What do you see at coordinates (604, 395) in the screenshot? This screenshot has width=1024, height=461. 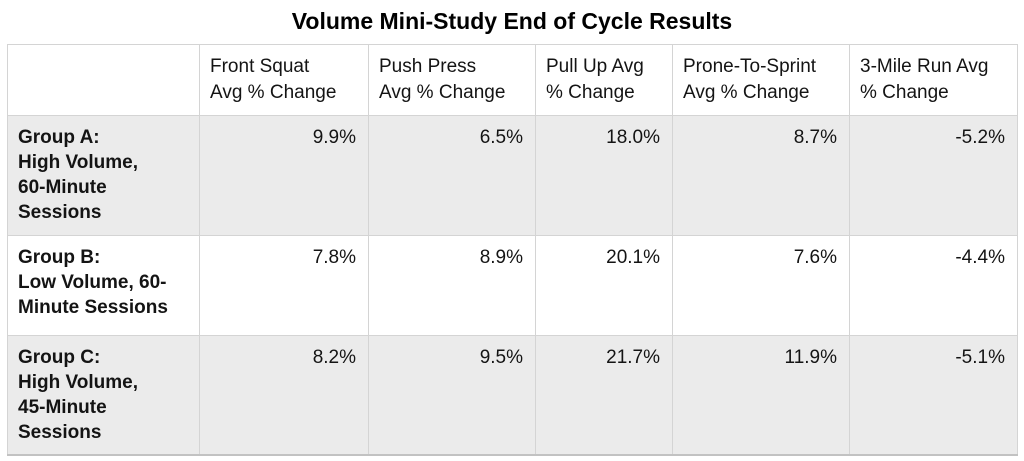 I see `cell-group-c-pull-up: 21.7%` at bounding box center [604, 395].